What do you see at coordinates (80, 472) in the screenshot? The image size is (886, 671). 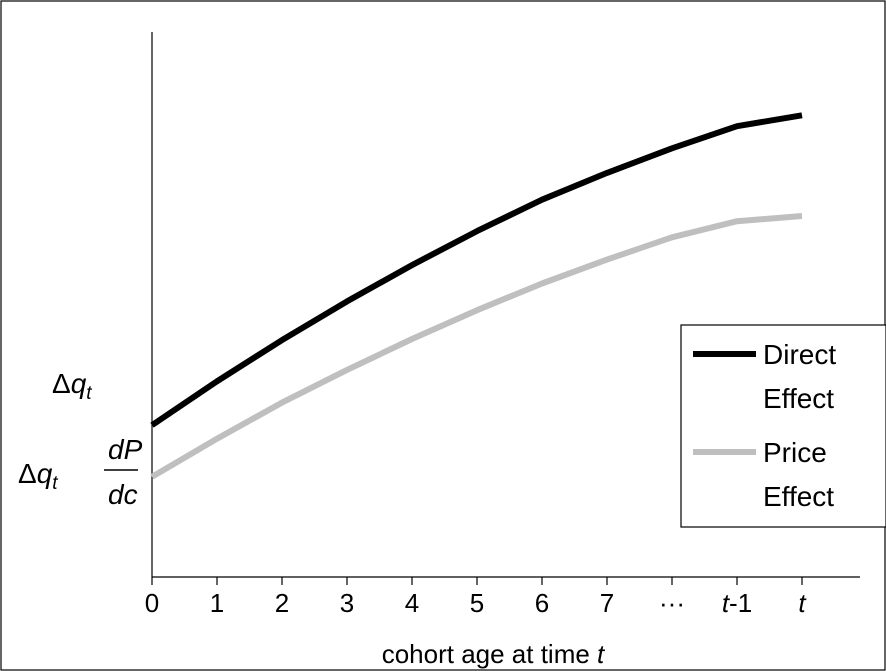 I see `y-label-delta-q-dp-dc: Δqt dP dc` at bounding box center [80, 472].